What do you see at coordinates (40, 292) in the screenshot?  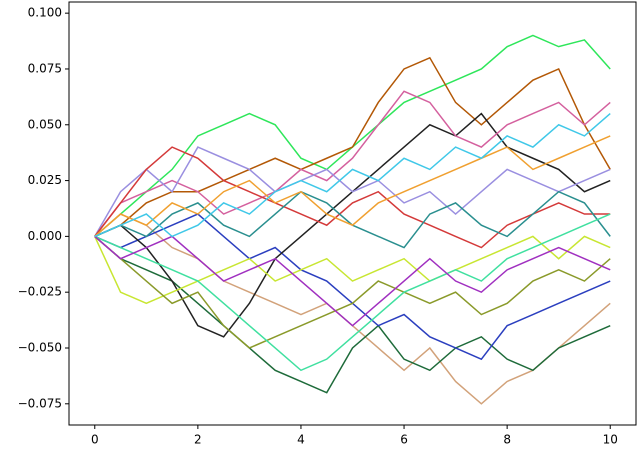 I see `y-tick-label: −0.025` at bounding box center [40, 292].